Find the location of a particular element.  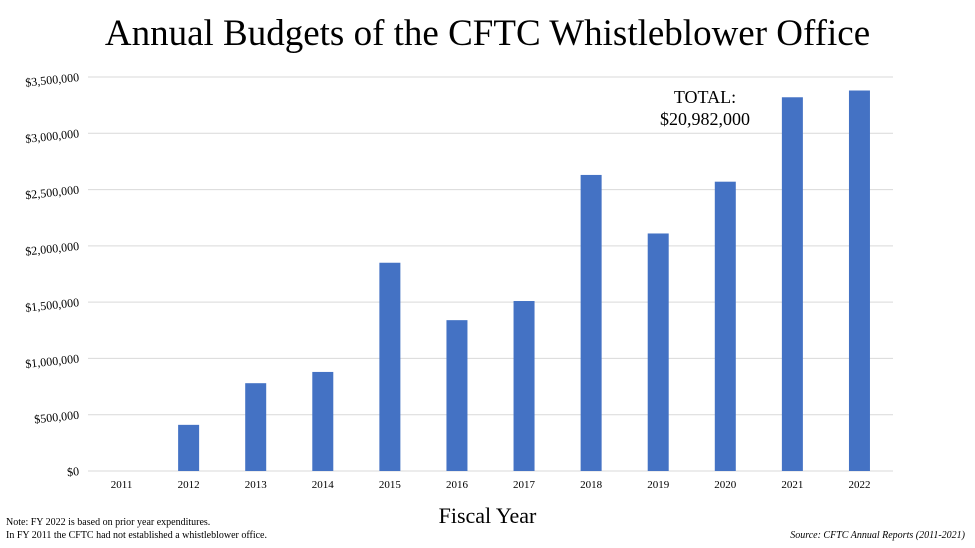

x-tick-label-2017: 2017 is located at coordinates (524, 485).